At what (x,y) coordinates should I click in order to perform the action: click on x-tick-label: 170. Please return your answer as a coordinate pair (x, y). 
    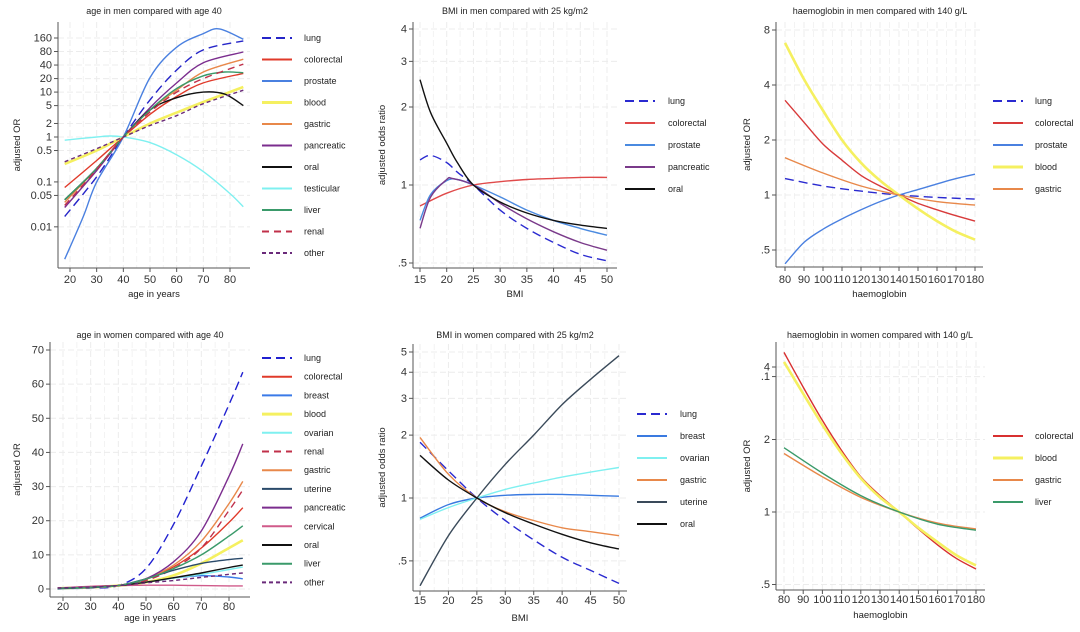
    Looking at the image, I should click on (957, 600).